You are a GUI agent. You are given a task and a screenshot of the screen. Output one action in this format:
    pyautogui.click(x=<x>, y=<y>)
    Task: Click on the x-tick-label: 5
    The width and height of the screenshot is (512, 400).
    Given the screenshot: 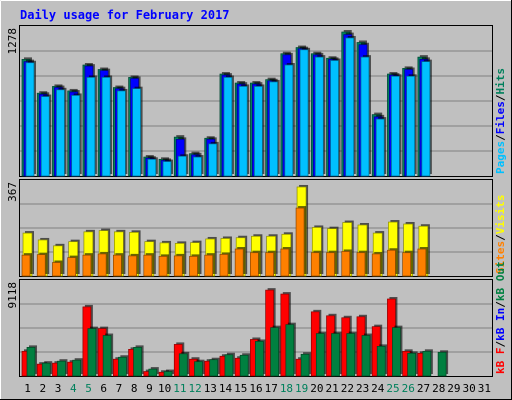 What is the action you would take?
    pyautogui.click(x=88, y=388)
    